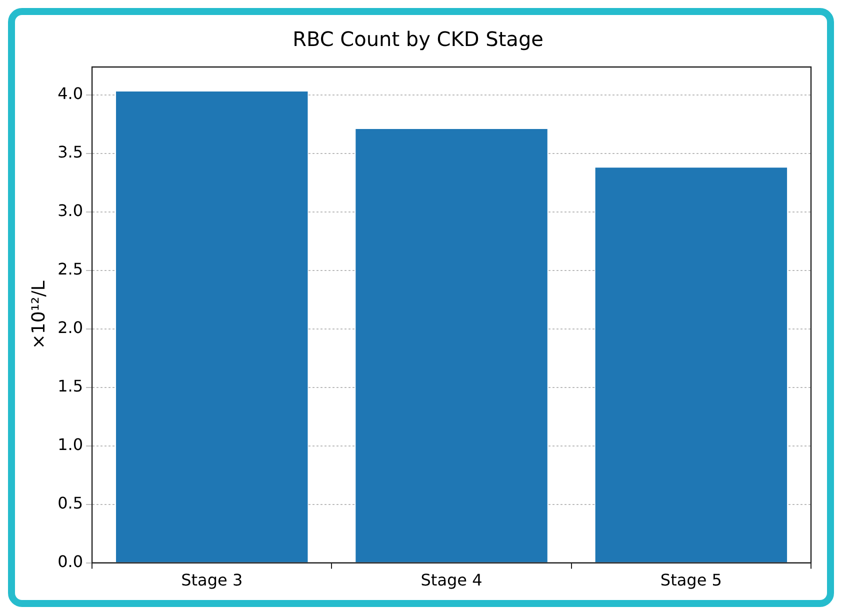  Describe the element at coordinates (39, 315) in the screenshot. I see `y-axis-title: ×10¹²/L` at that location.